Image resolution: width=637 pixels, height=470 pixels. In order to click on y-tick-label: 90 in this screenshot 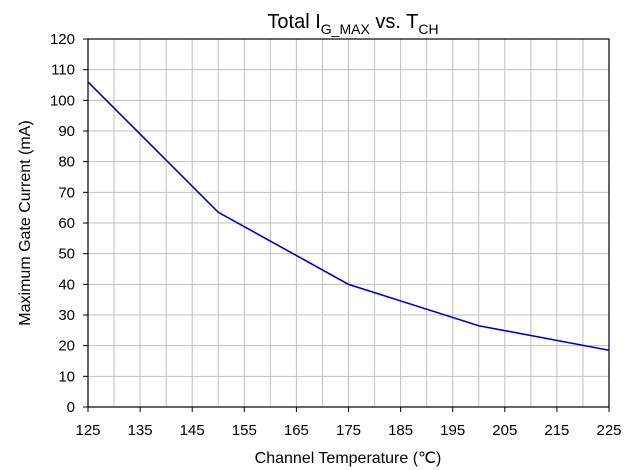, I will do `click(66, 131)`.